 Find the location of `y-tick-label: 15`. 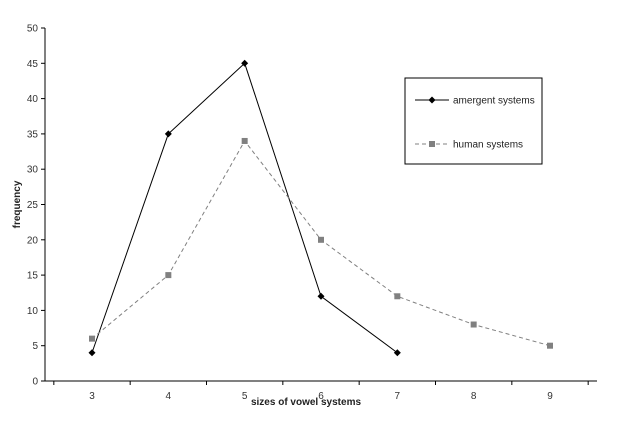

y-tick-label: 15 is located at coordinates (33, 276).